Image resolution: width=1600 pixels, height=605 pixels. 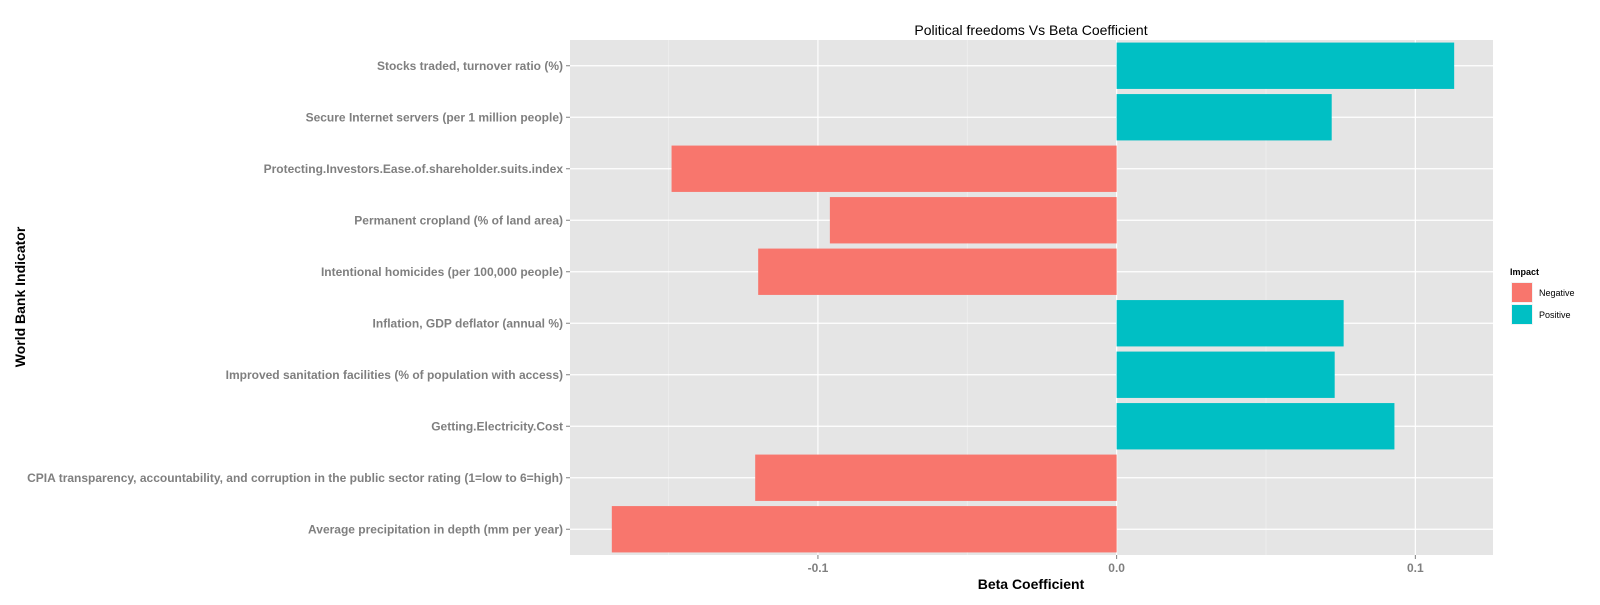 What do you see at coordinates (1030, 30) in the screenshot?
I see `chart-title: Political freedoms Vs Beta Coefficient` at bounding box center [1030, 30].